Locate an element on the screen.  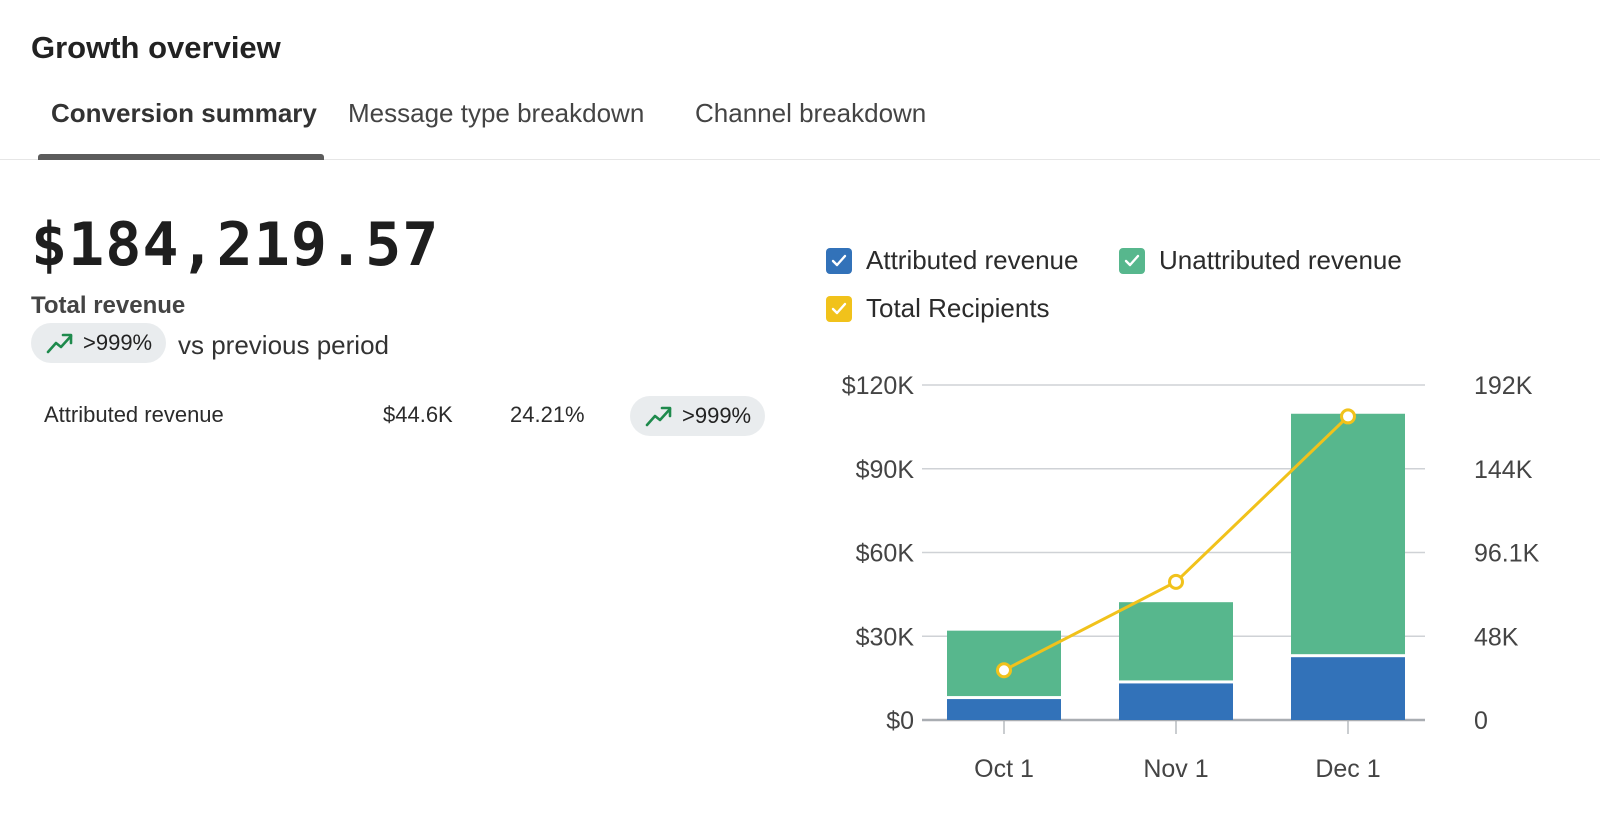
change-badge: >999% is located at coordinates (99, 343).